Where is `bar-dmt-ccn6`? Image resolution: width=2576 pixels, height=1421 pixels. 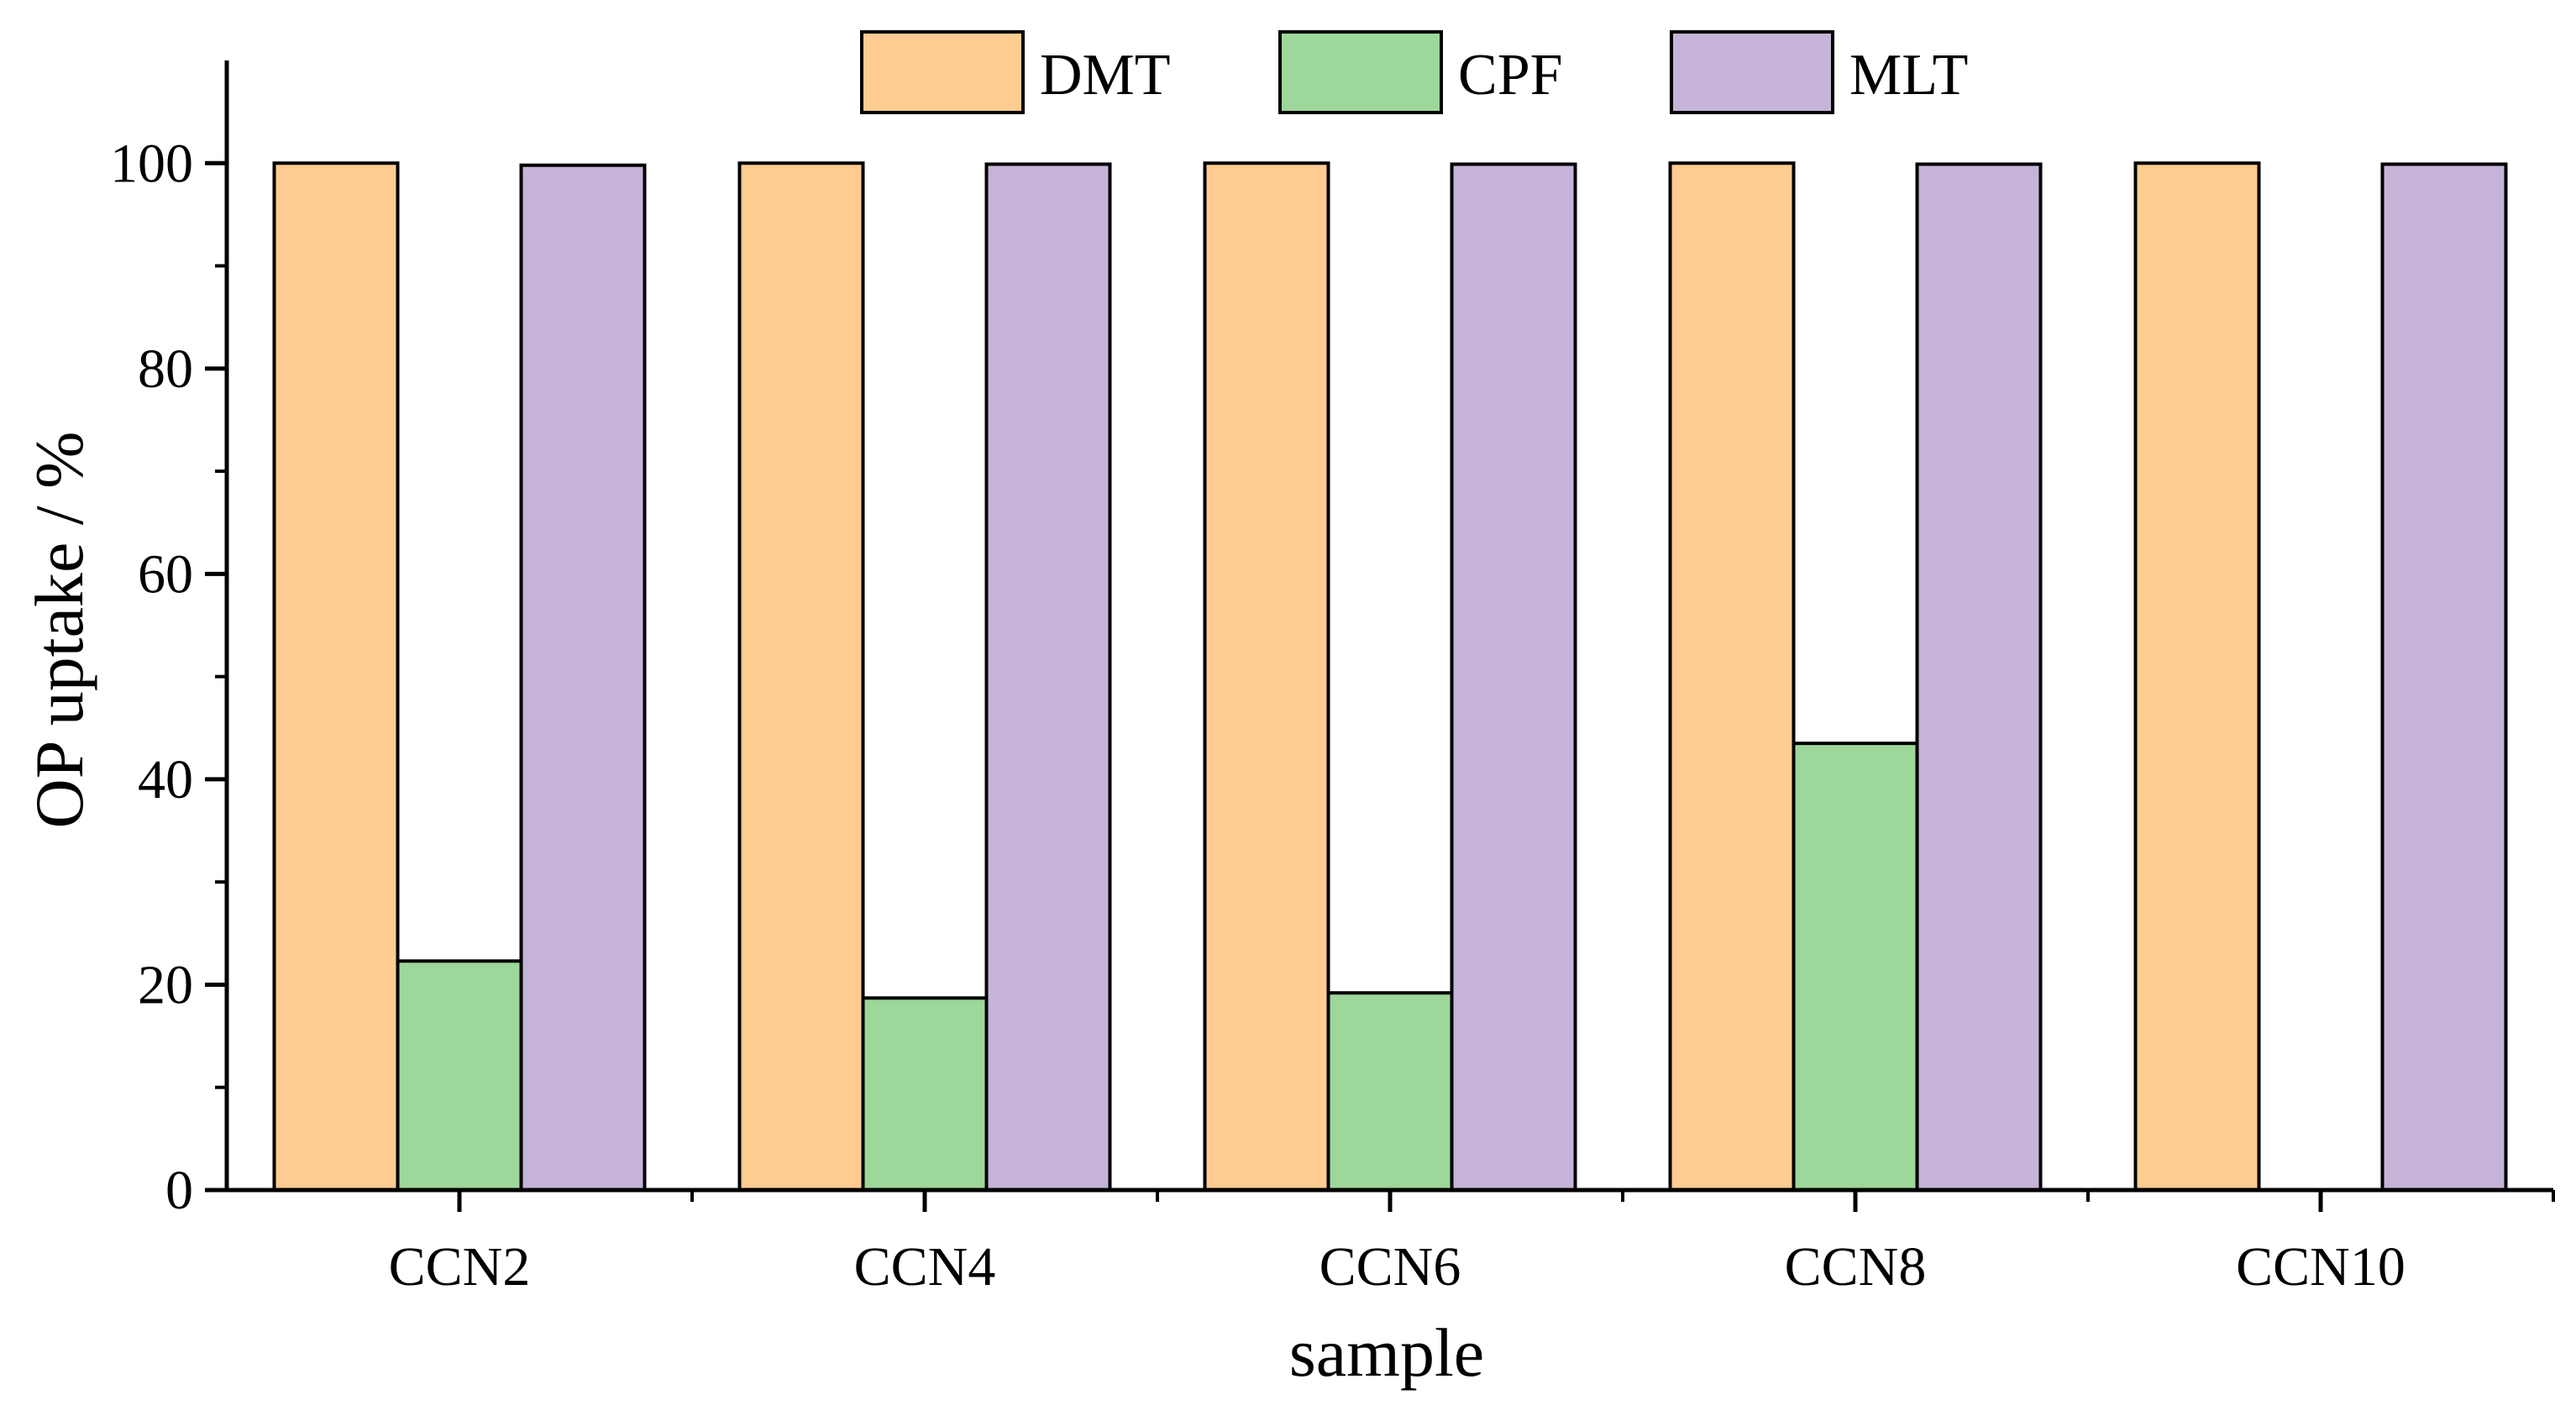
bar-dmt-ccn6 is located at coordinates (1266, 677).